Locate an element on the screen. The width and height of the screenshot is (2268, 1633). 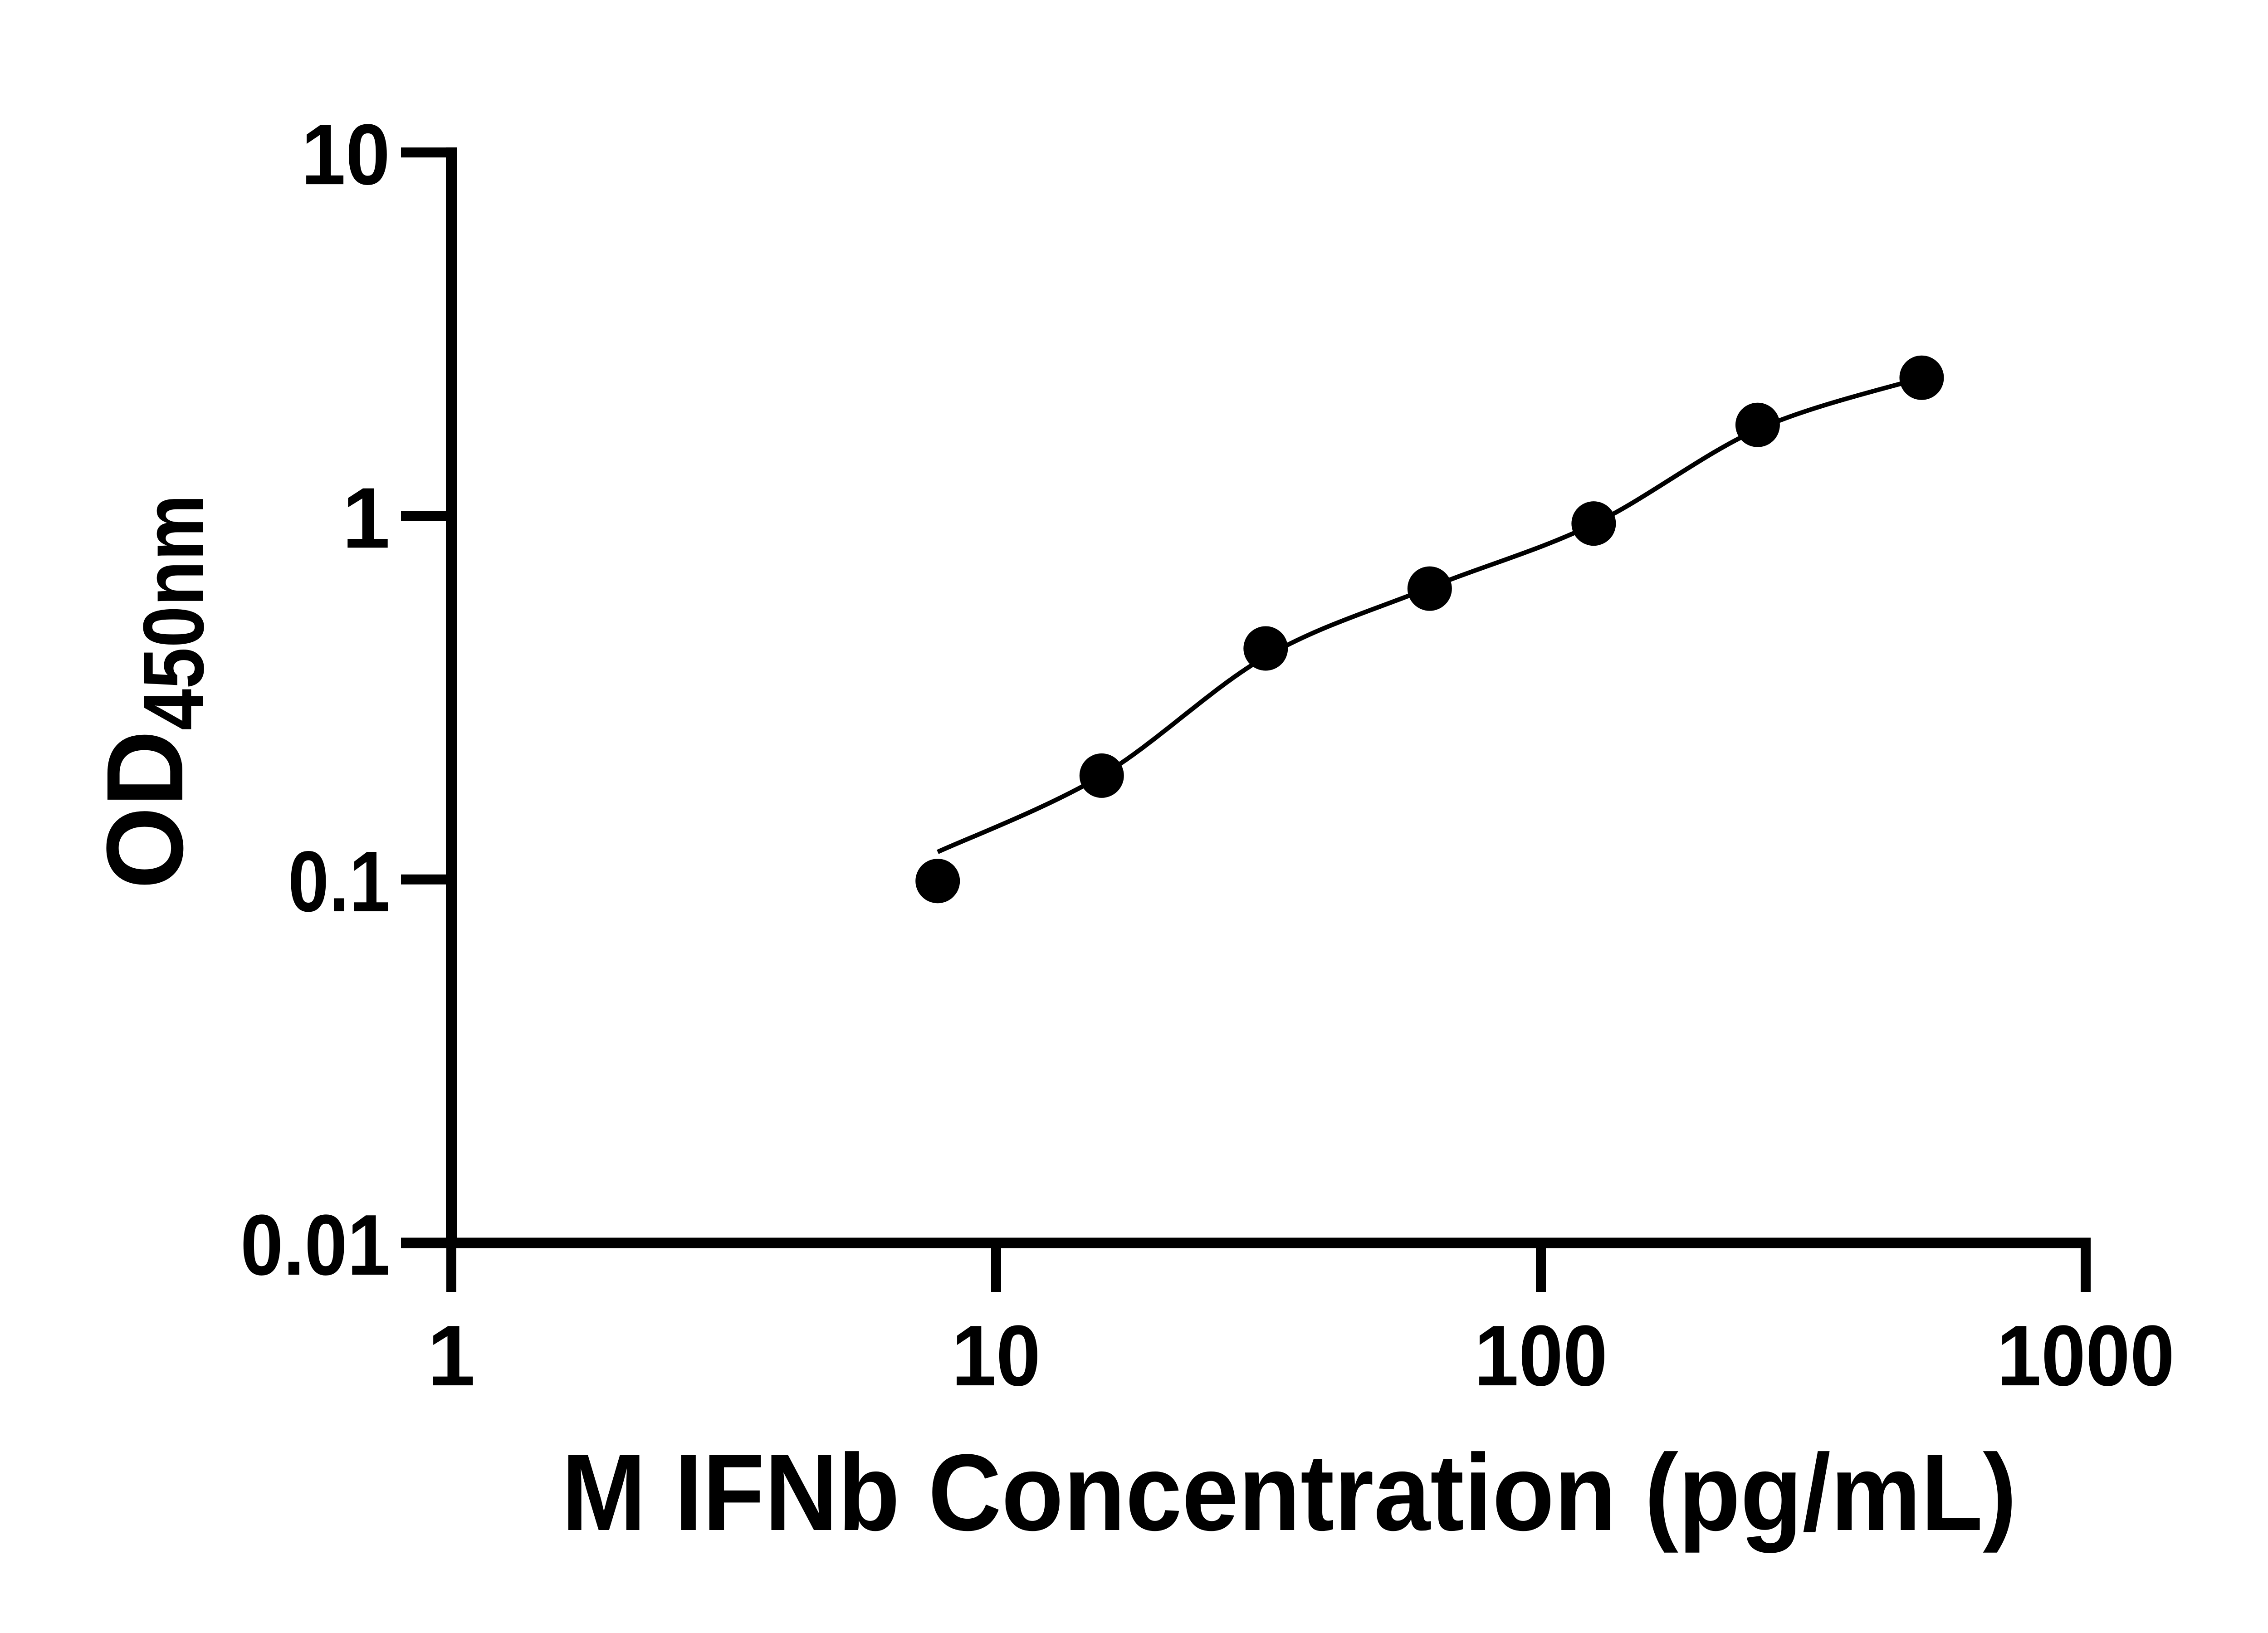
x-tick-label: 1 is located at coordinates (451, 1356).